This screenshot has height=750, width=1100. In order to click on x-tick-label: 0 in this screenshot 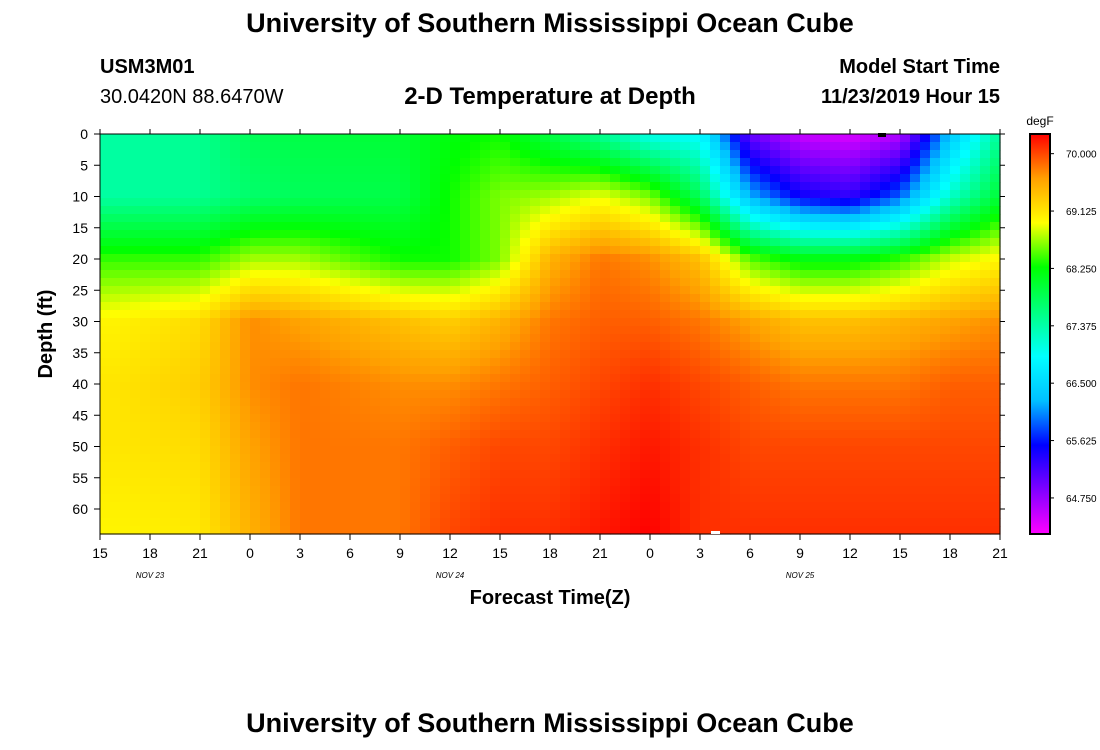, I will do `click(650, 553)`.